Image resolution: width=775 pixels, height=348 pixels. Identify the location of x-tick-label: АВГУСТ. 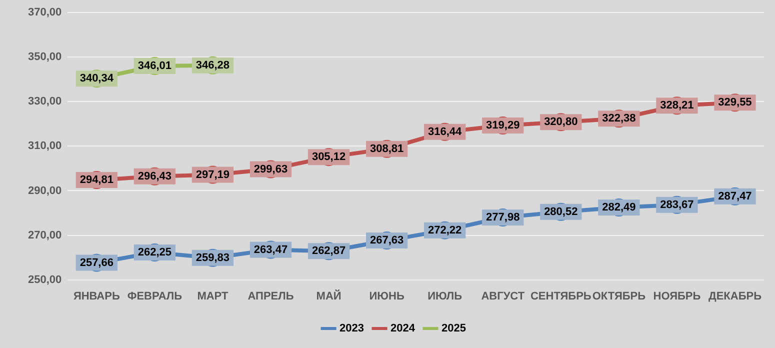
(503, 296).